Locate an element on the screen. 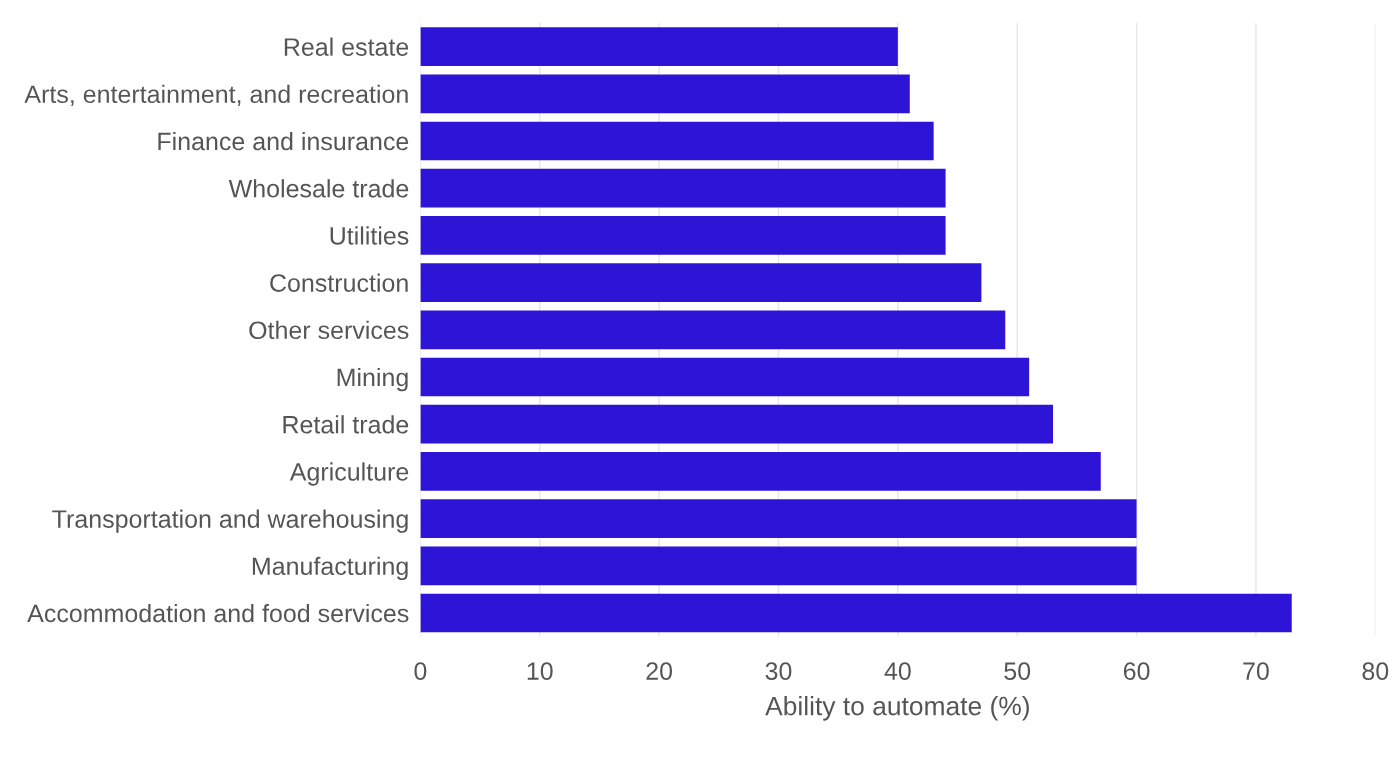 The height and width of the screenshot is (767, 1392). y-tick-label: Utilities is located at coordinates (369, 235).